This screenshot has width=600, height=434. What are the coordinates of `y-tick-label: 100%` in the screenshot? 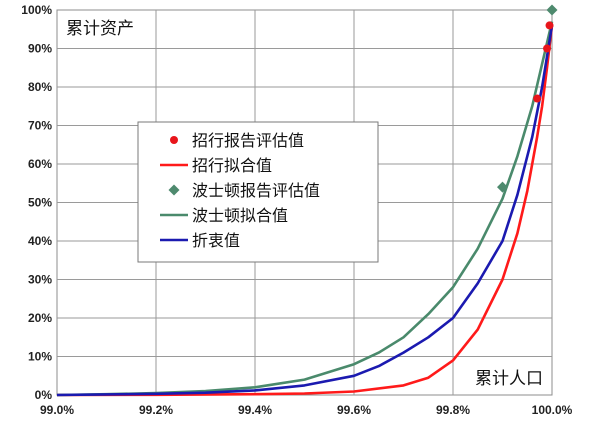 It's located at (36, 10).